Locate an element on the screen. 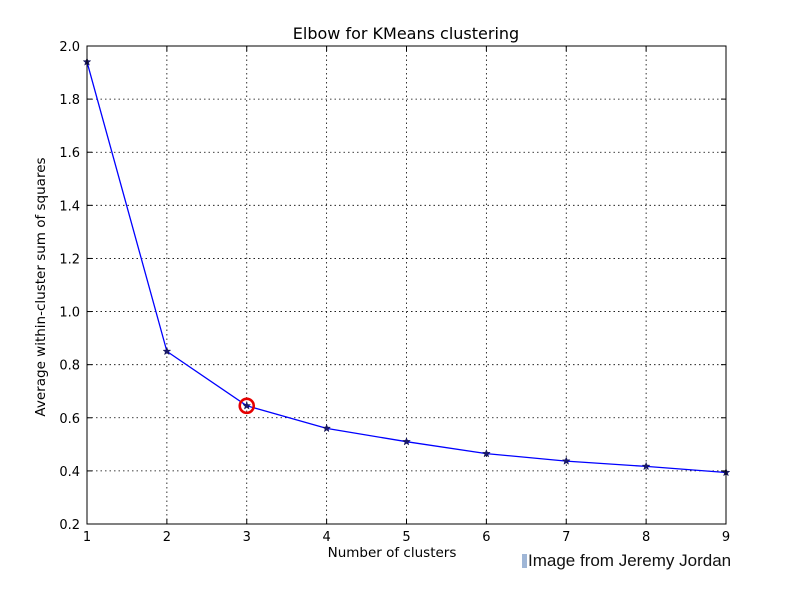 This screenshot has width=790, height=595. x-tick-label: 2 is located at coordinates (167, 537).